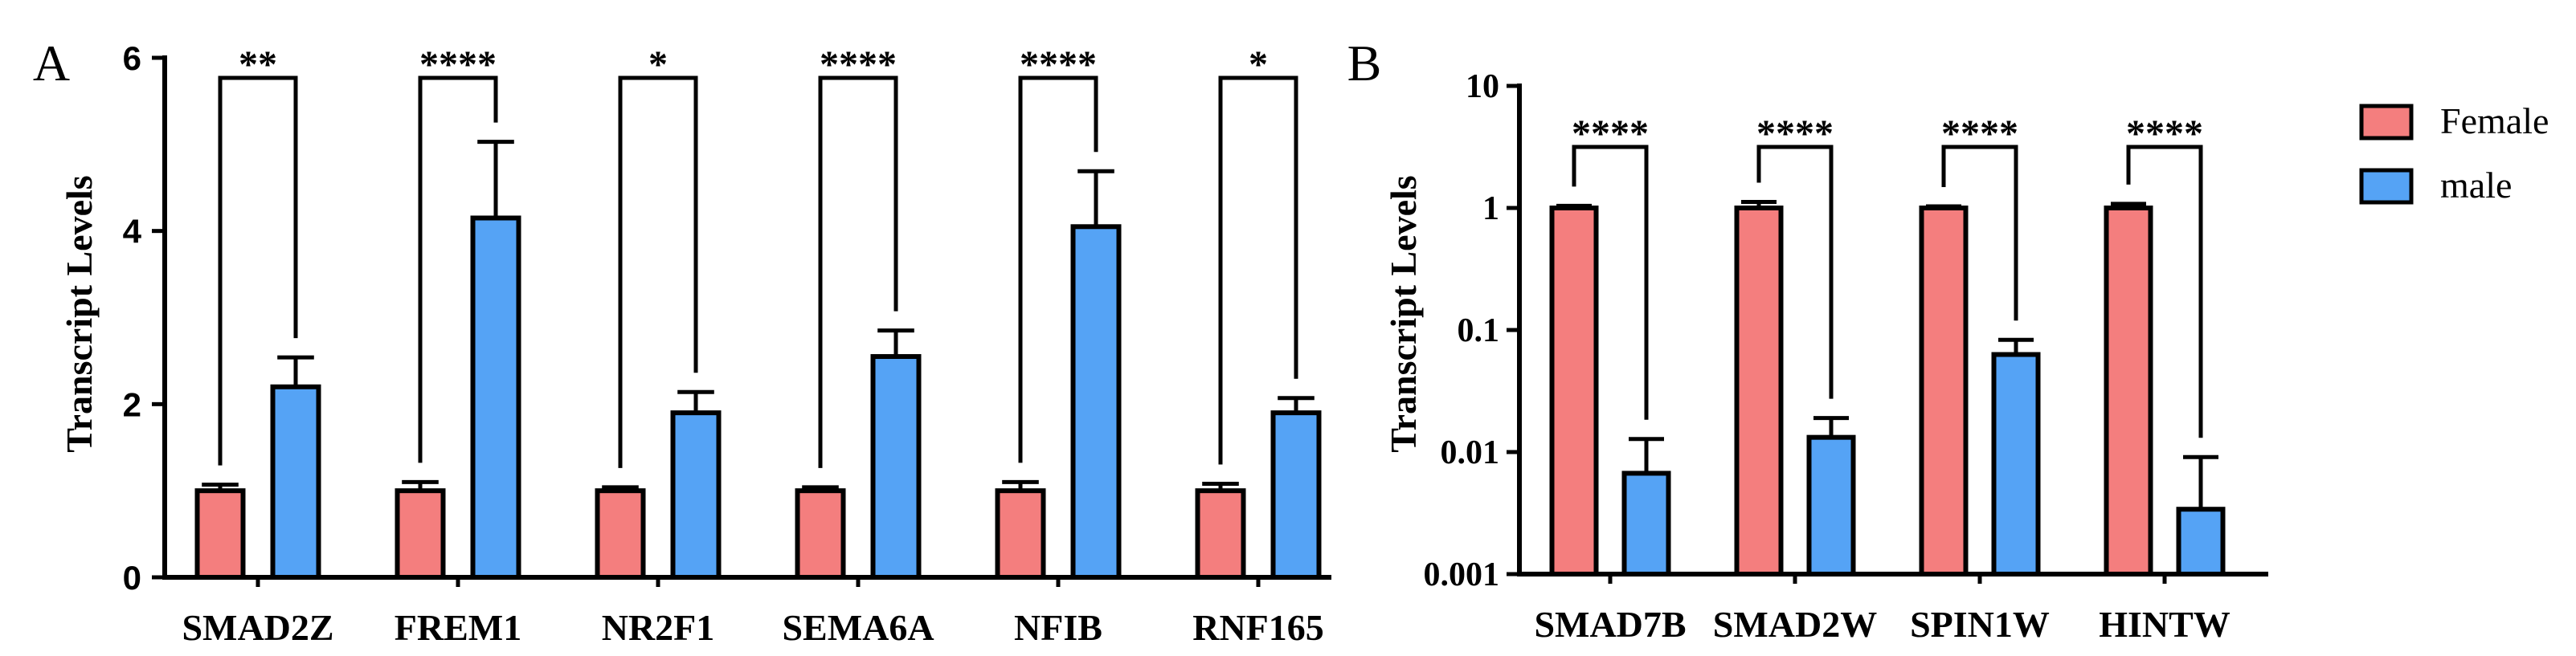 Image resolution: width=2576 pixels, height=656 pixels. Describe the element at coordinates (620, 534) in the screenshot. I see `bar-nr2f1-female` at that location.